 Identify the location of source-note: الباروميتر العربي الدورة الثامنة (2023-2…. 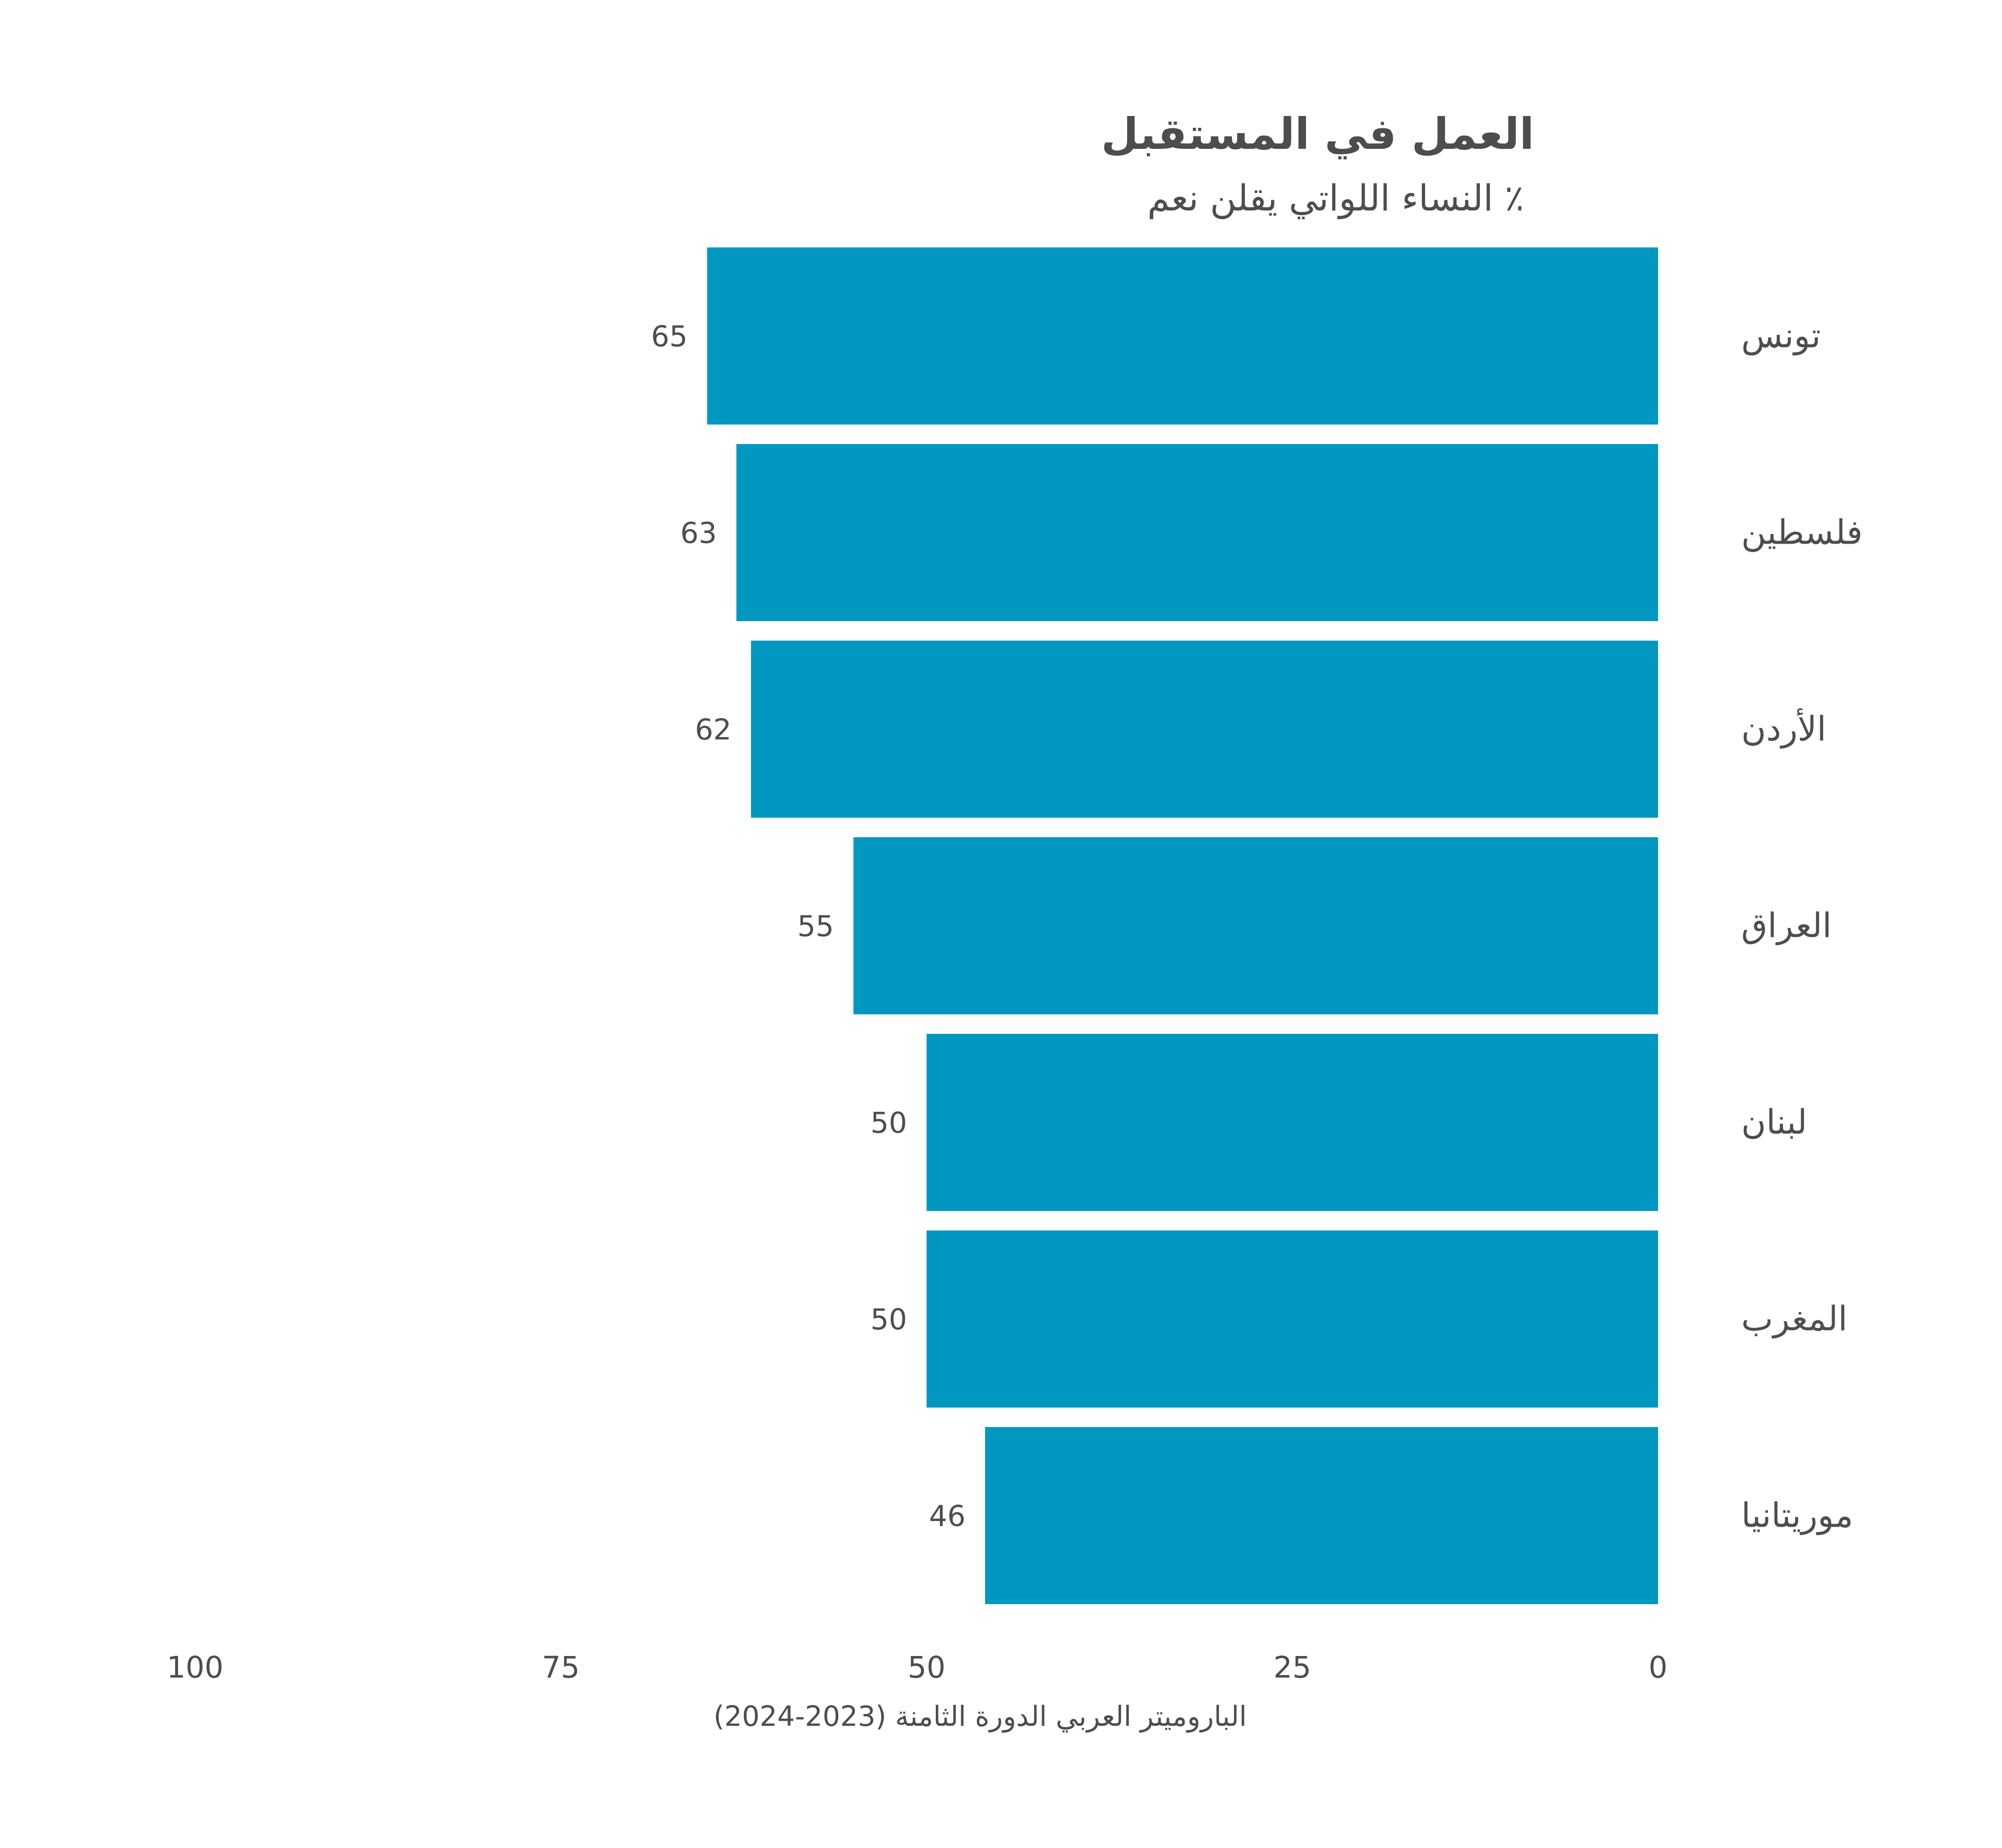
(980, 1716).